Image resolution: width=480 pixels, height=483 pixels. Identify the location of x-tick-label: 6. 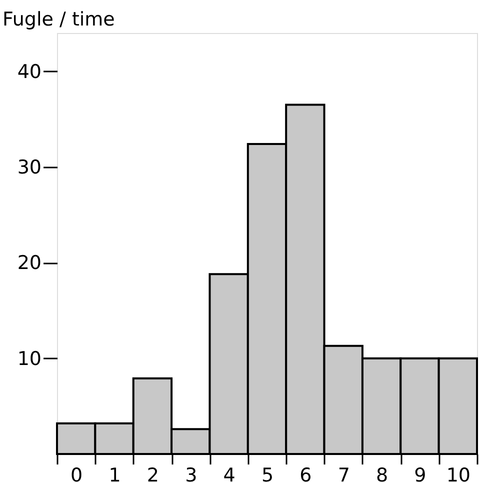
(306, 473).